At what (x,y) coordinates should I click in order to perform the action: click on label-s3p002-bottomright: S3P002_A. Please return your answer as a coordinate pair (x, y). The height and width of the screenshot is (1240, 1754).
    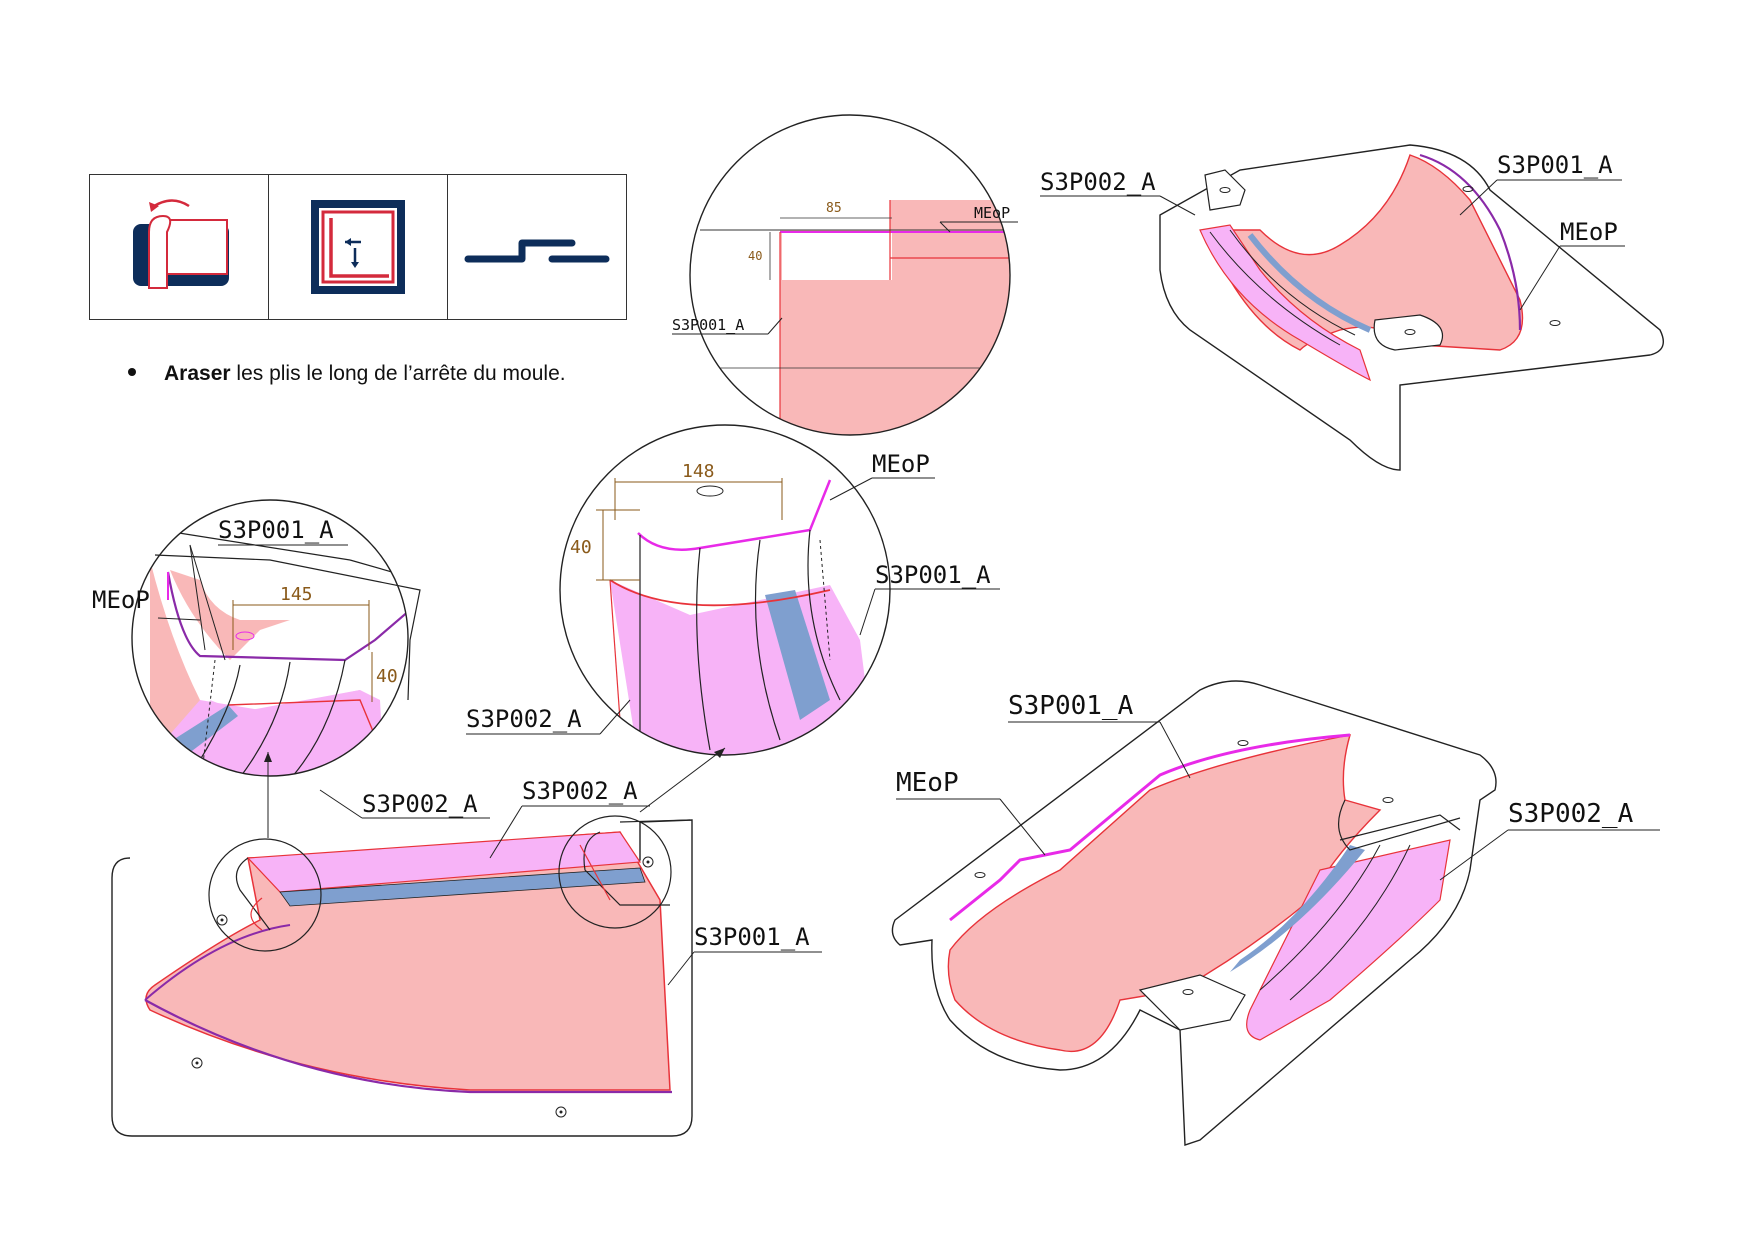
    Looking at the image, I should click on (1571, 814).